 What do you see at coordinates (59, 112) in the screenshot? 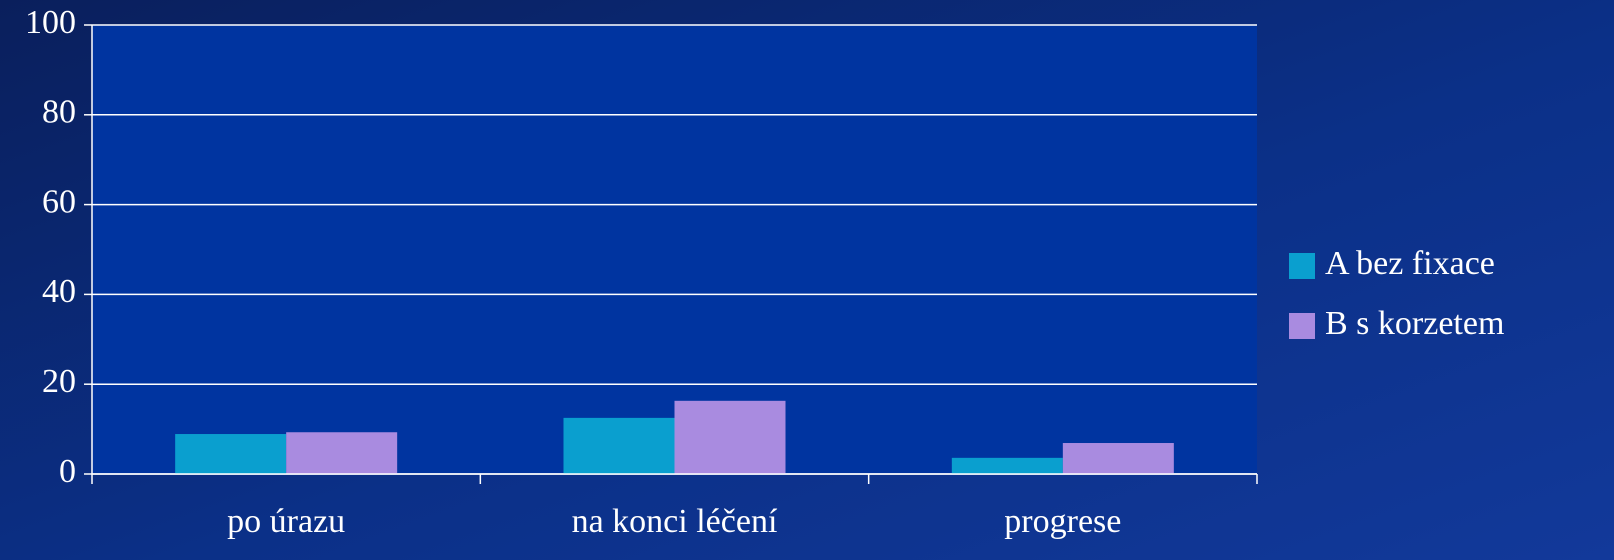
I see `y-tick-label: 80` at bounding box center [59, 112].